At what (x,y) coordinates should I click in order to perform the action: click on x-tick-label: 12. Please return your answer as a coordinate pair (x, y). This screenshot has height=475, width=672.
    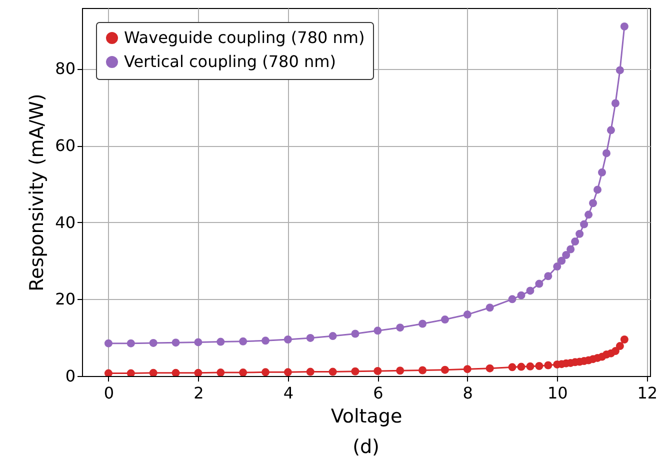
    Looking at the image, I should click on (647, 393).